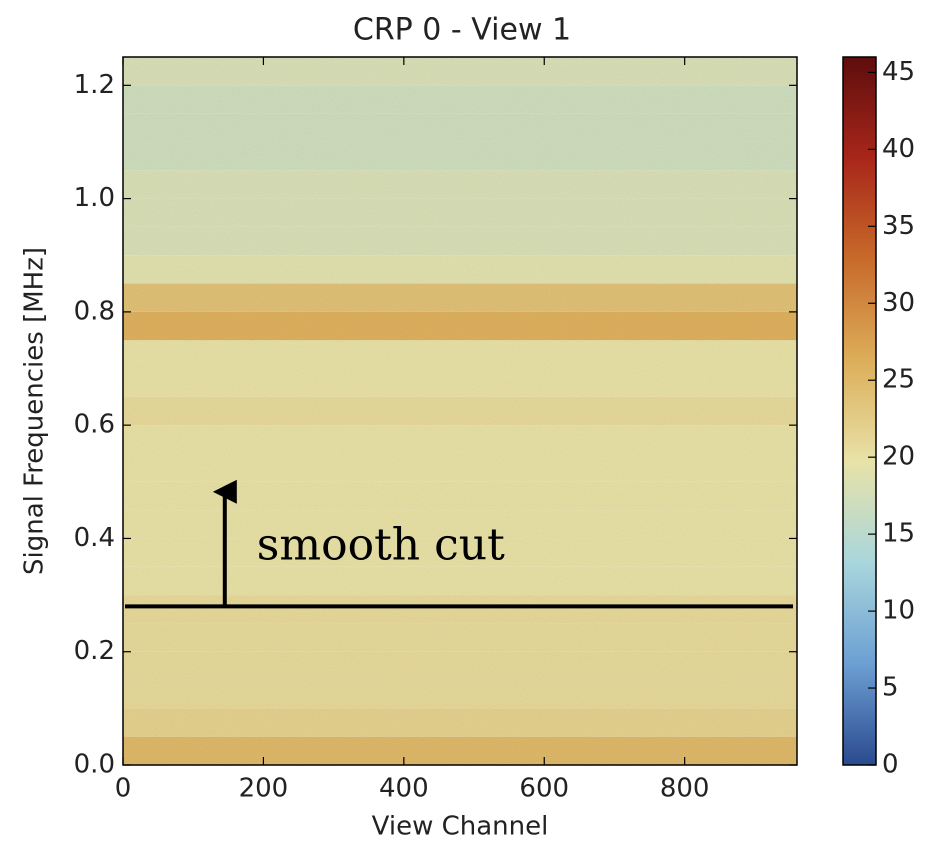  Describe the element at coordinates (898, 72) in the screenshot. I see `colorbar-tick-label: 45` at that location.